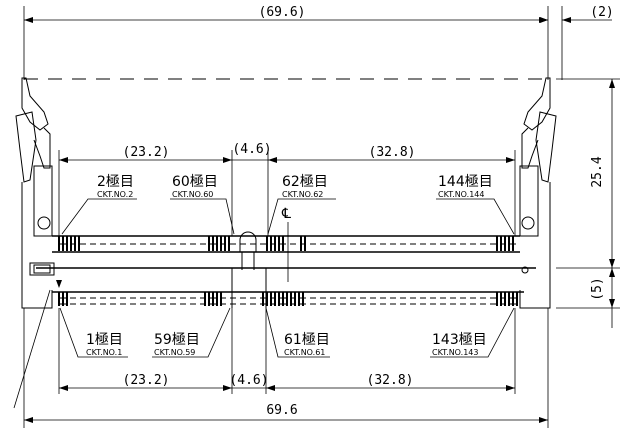  Describe the element at coordinates (465, 182) in the screenshot. I see `pin144-label: 144極目` at that location.